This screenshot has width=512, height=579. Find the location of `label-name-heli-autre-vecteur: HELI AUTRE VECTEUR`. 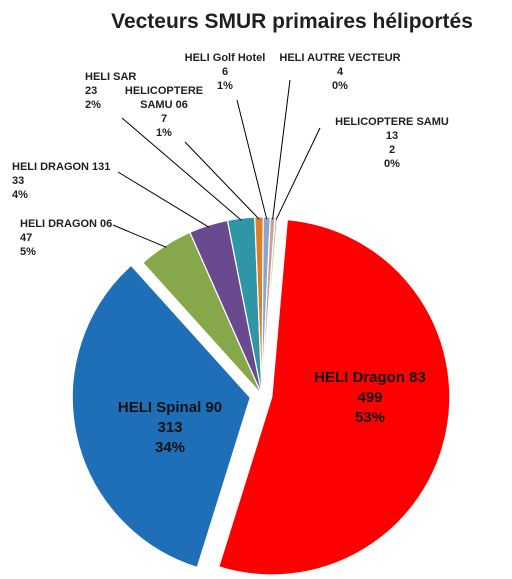

label-name-heli-autre-vecteur: HELI AUTRE VECTEUR is located at coordinates (339, 58).